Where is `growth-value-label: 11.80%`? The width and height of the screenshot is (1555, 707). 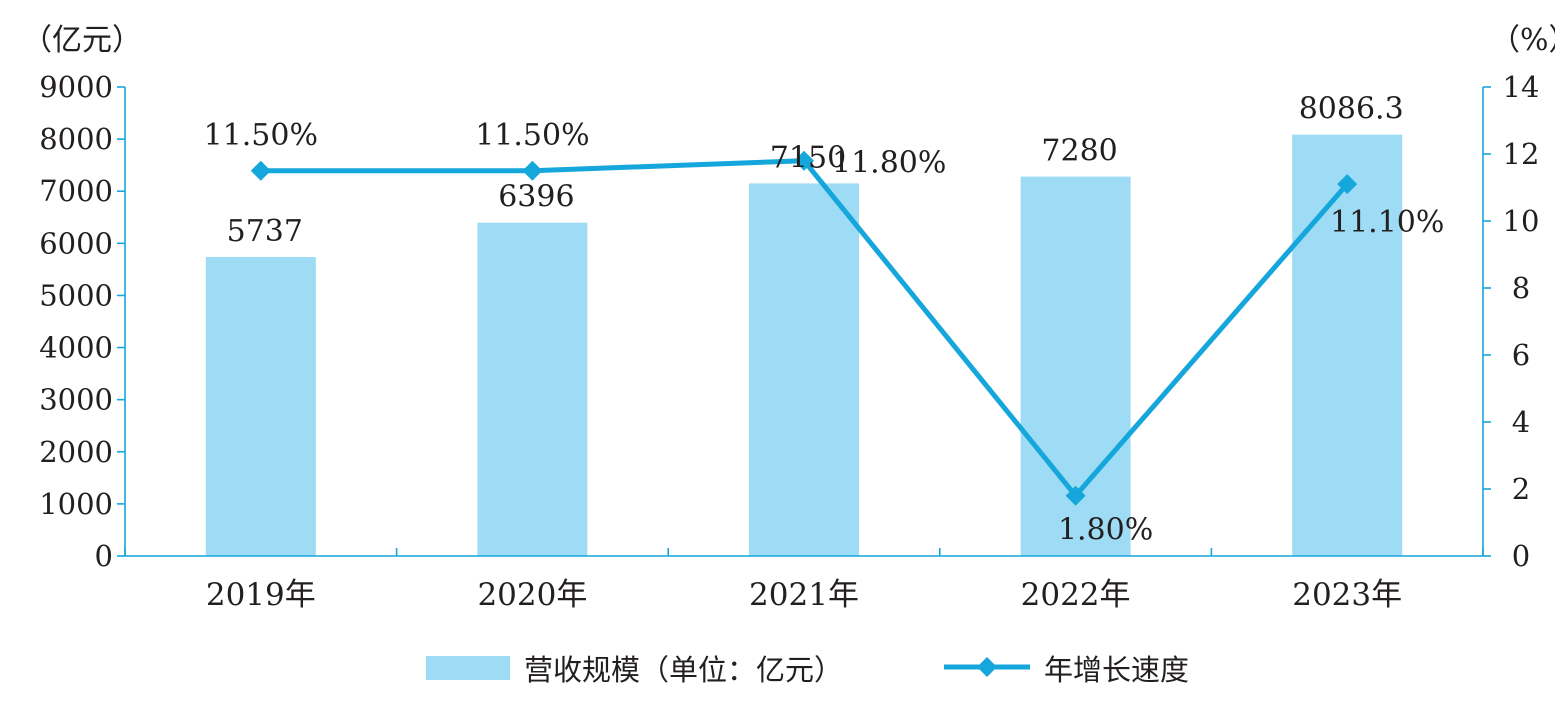
growth-value-label: 11.80% is located at coordinates (889, 163).